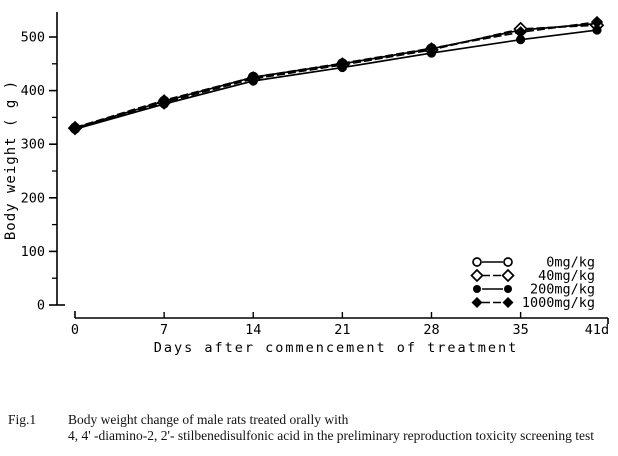  What do you see at coordinates (533, 263) in the screenshot?
I see `legend-item-0mg/kg: 0mg/kg` at bounding box center [533, 263].